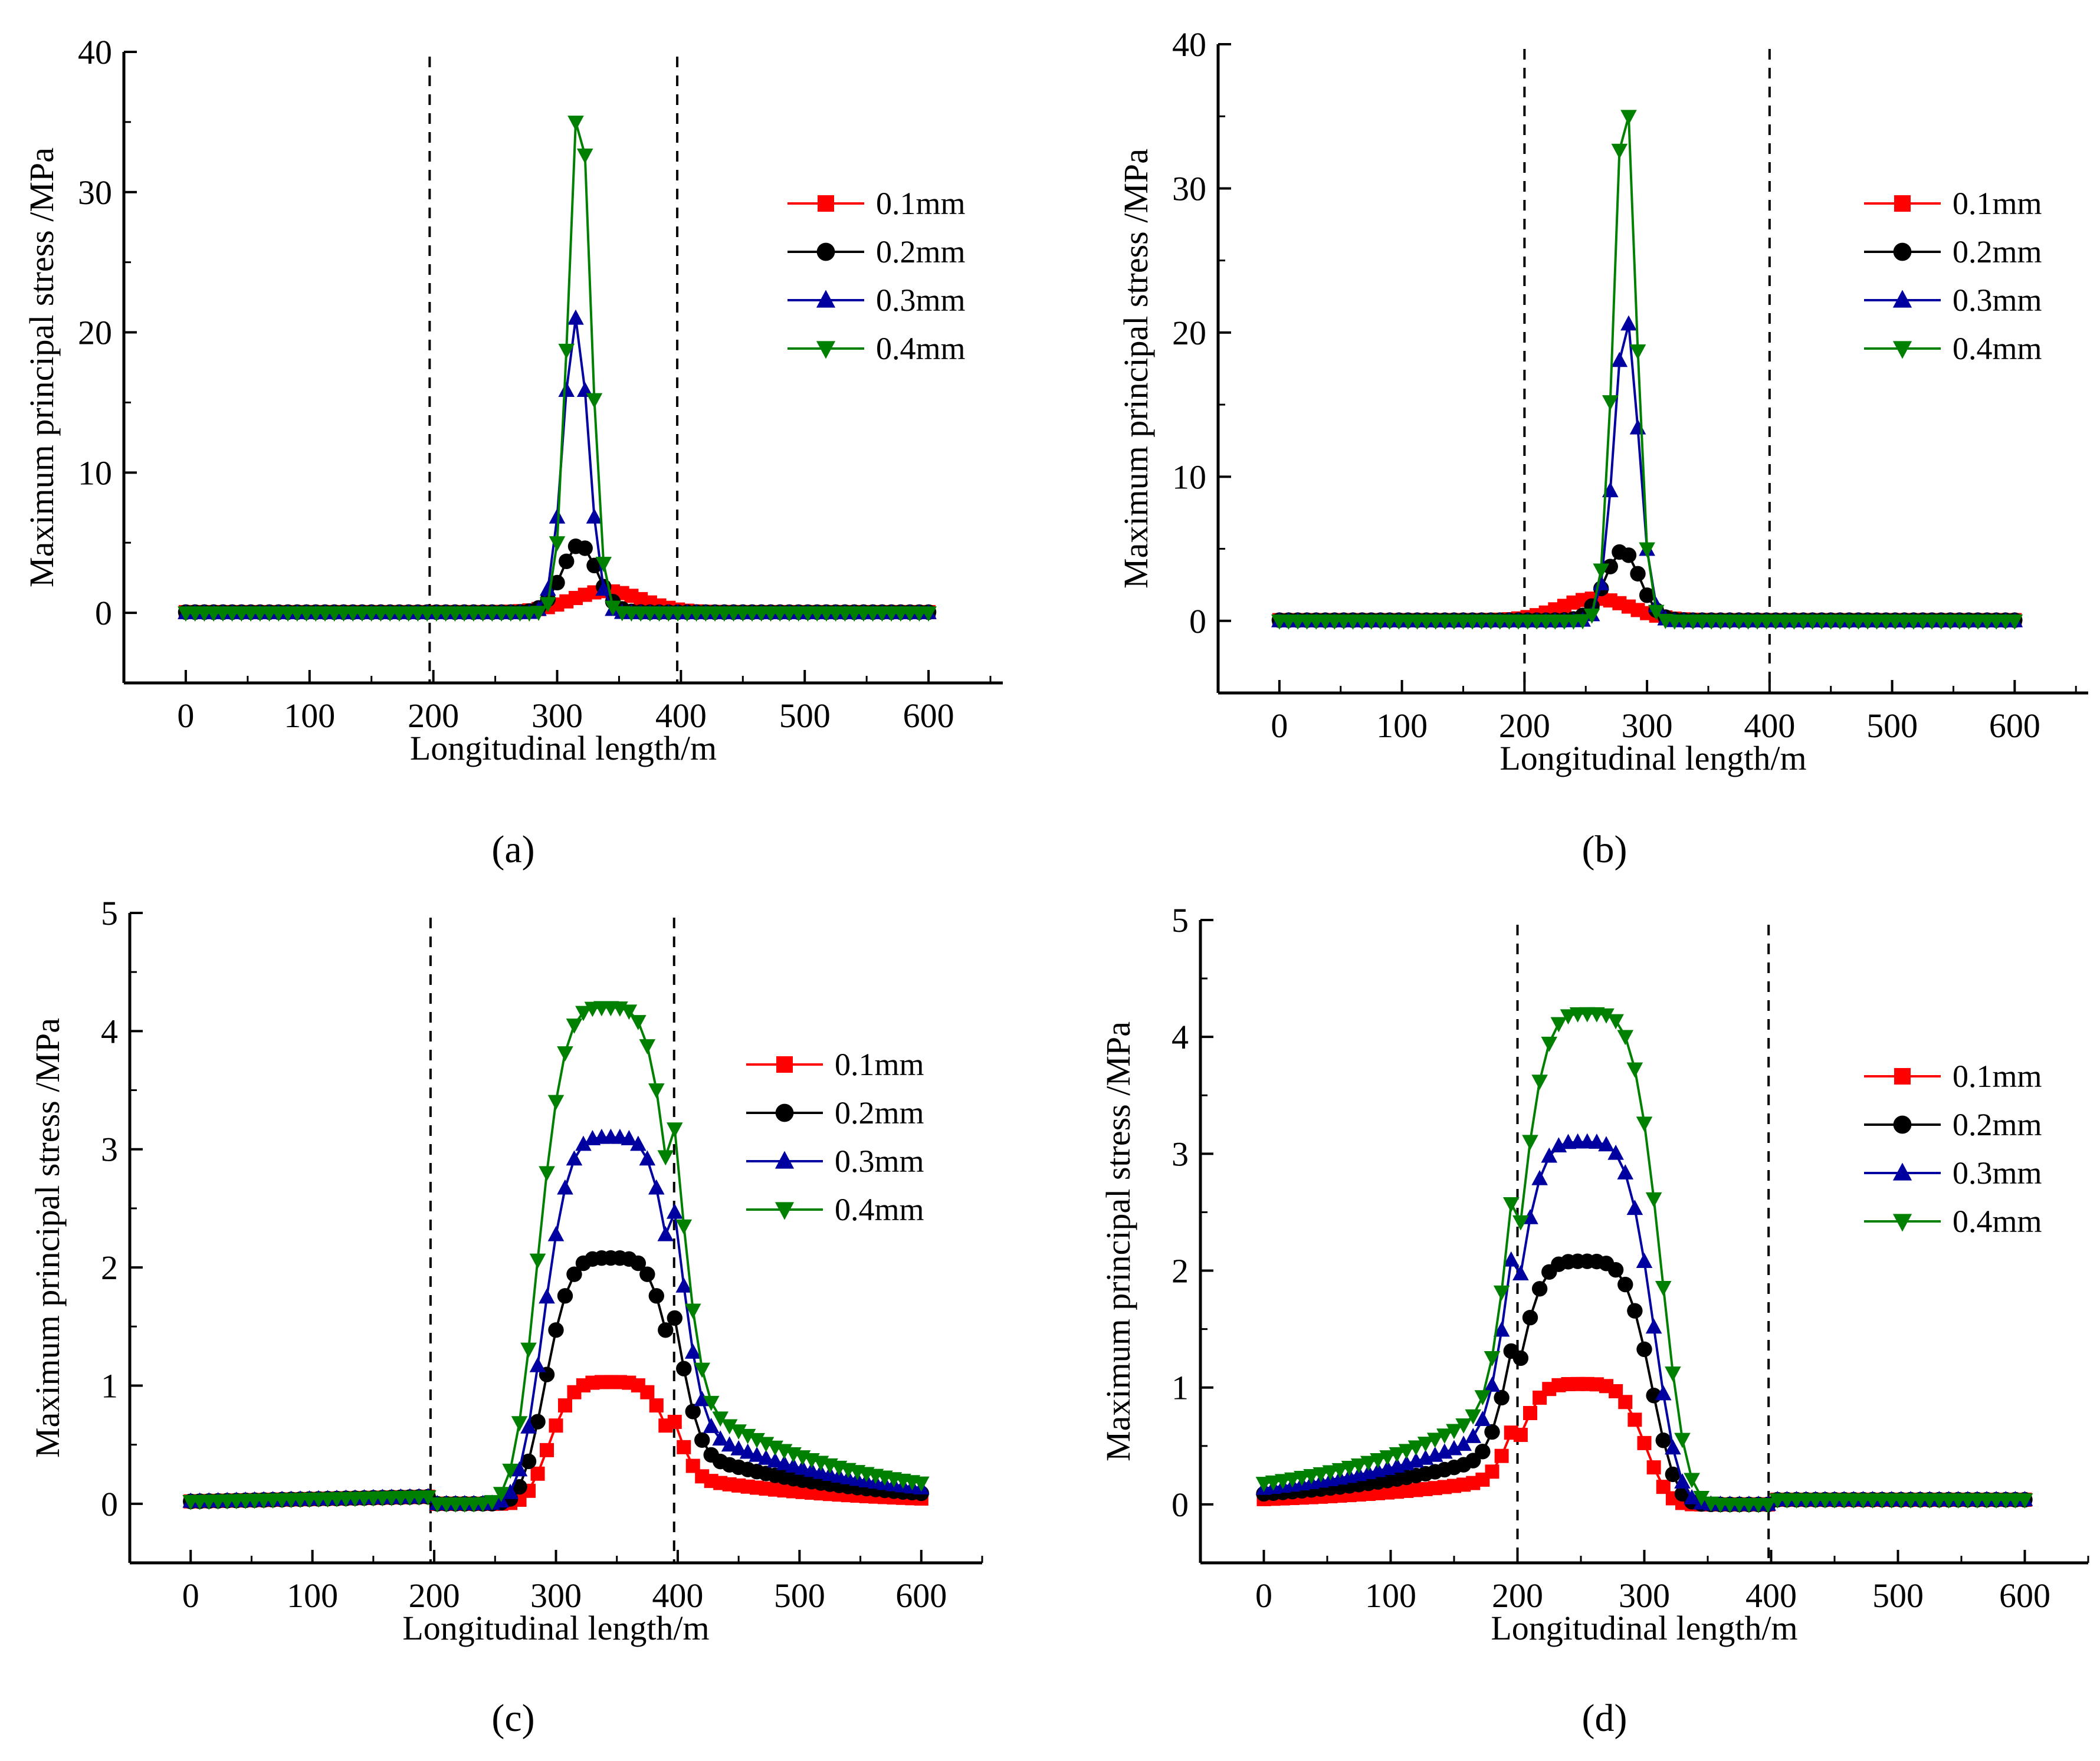 This screenshot has height=1761, width=2100. I want to click on y-tick-label: 30, so click(95, 192).